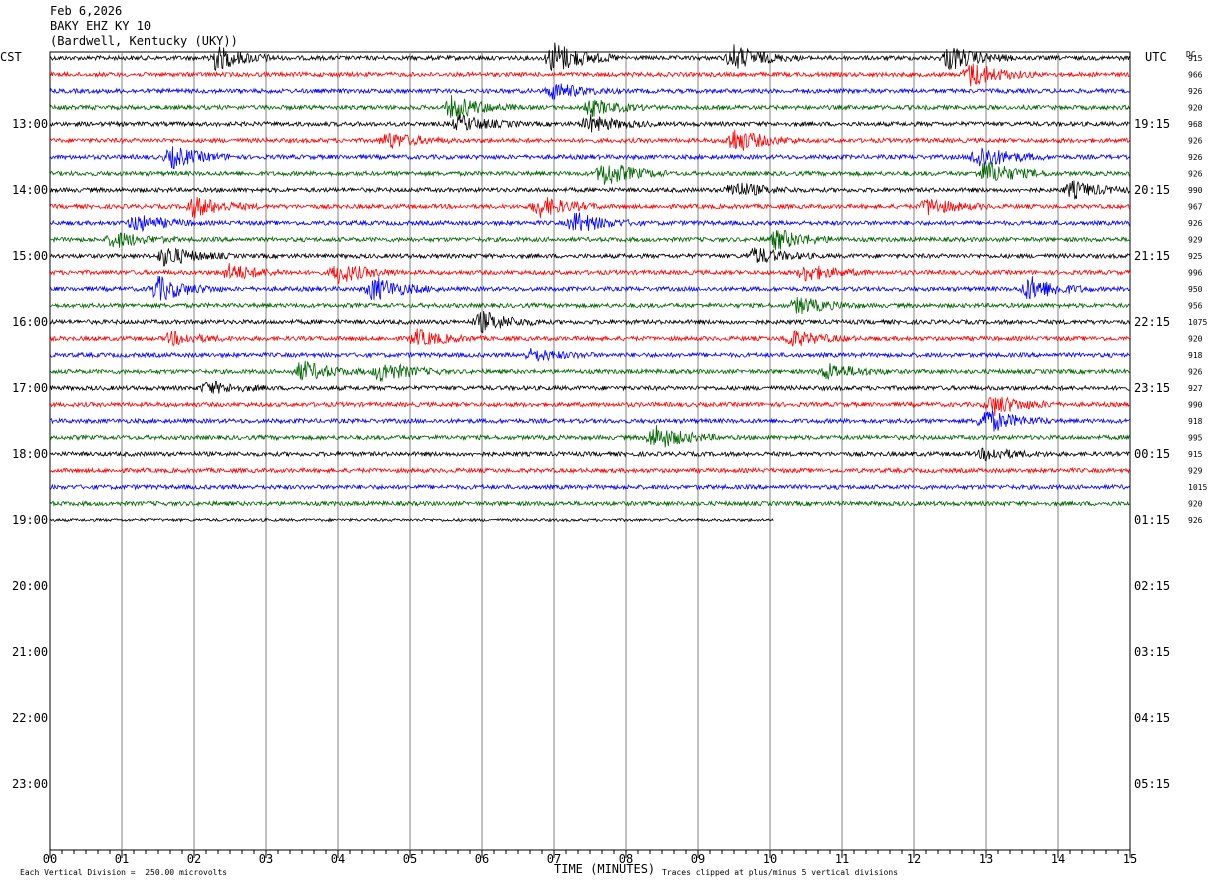 The width and height of the screenshot is (1210, 886). What do you see at coordinates (1152, 520) in the screenshot?
I see `right-hour-label: 01:15` at bounding box center [1152, 520].